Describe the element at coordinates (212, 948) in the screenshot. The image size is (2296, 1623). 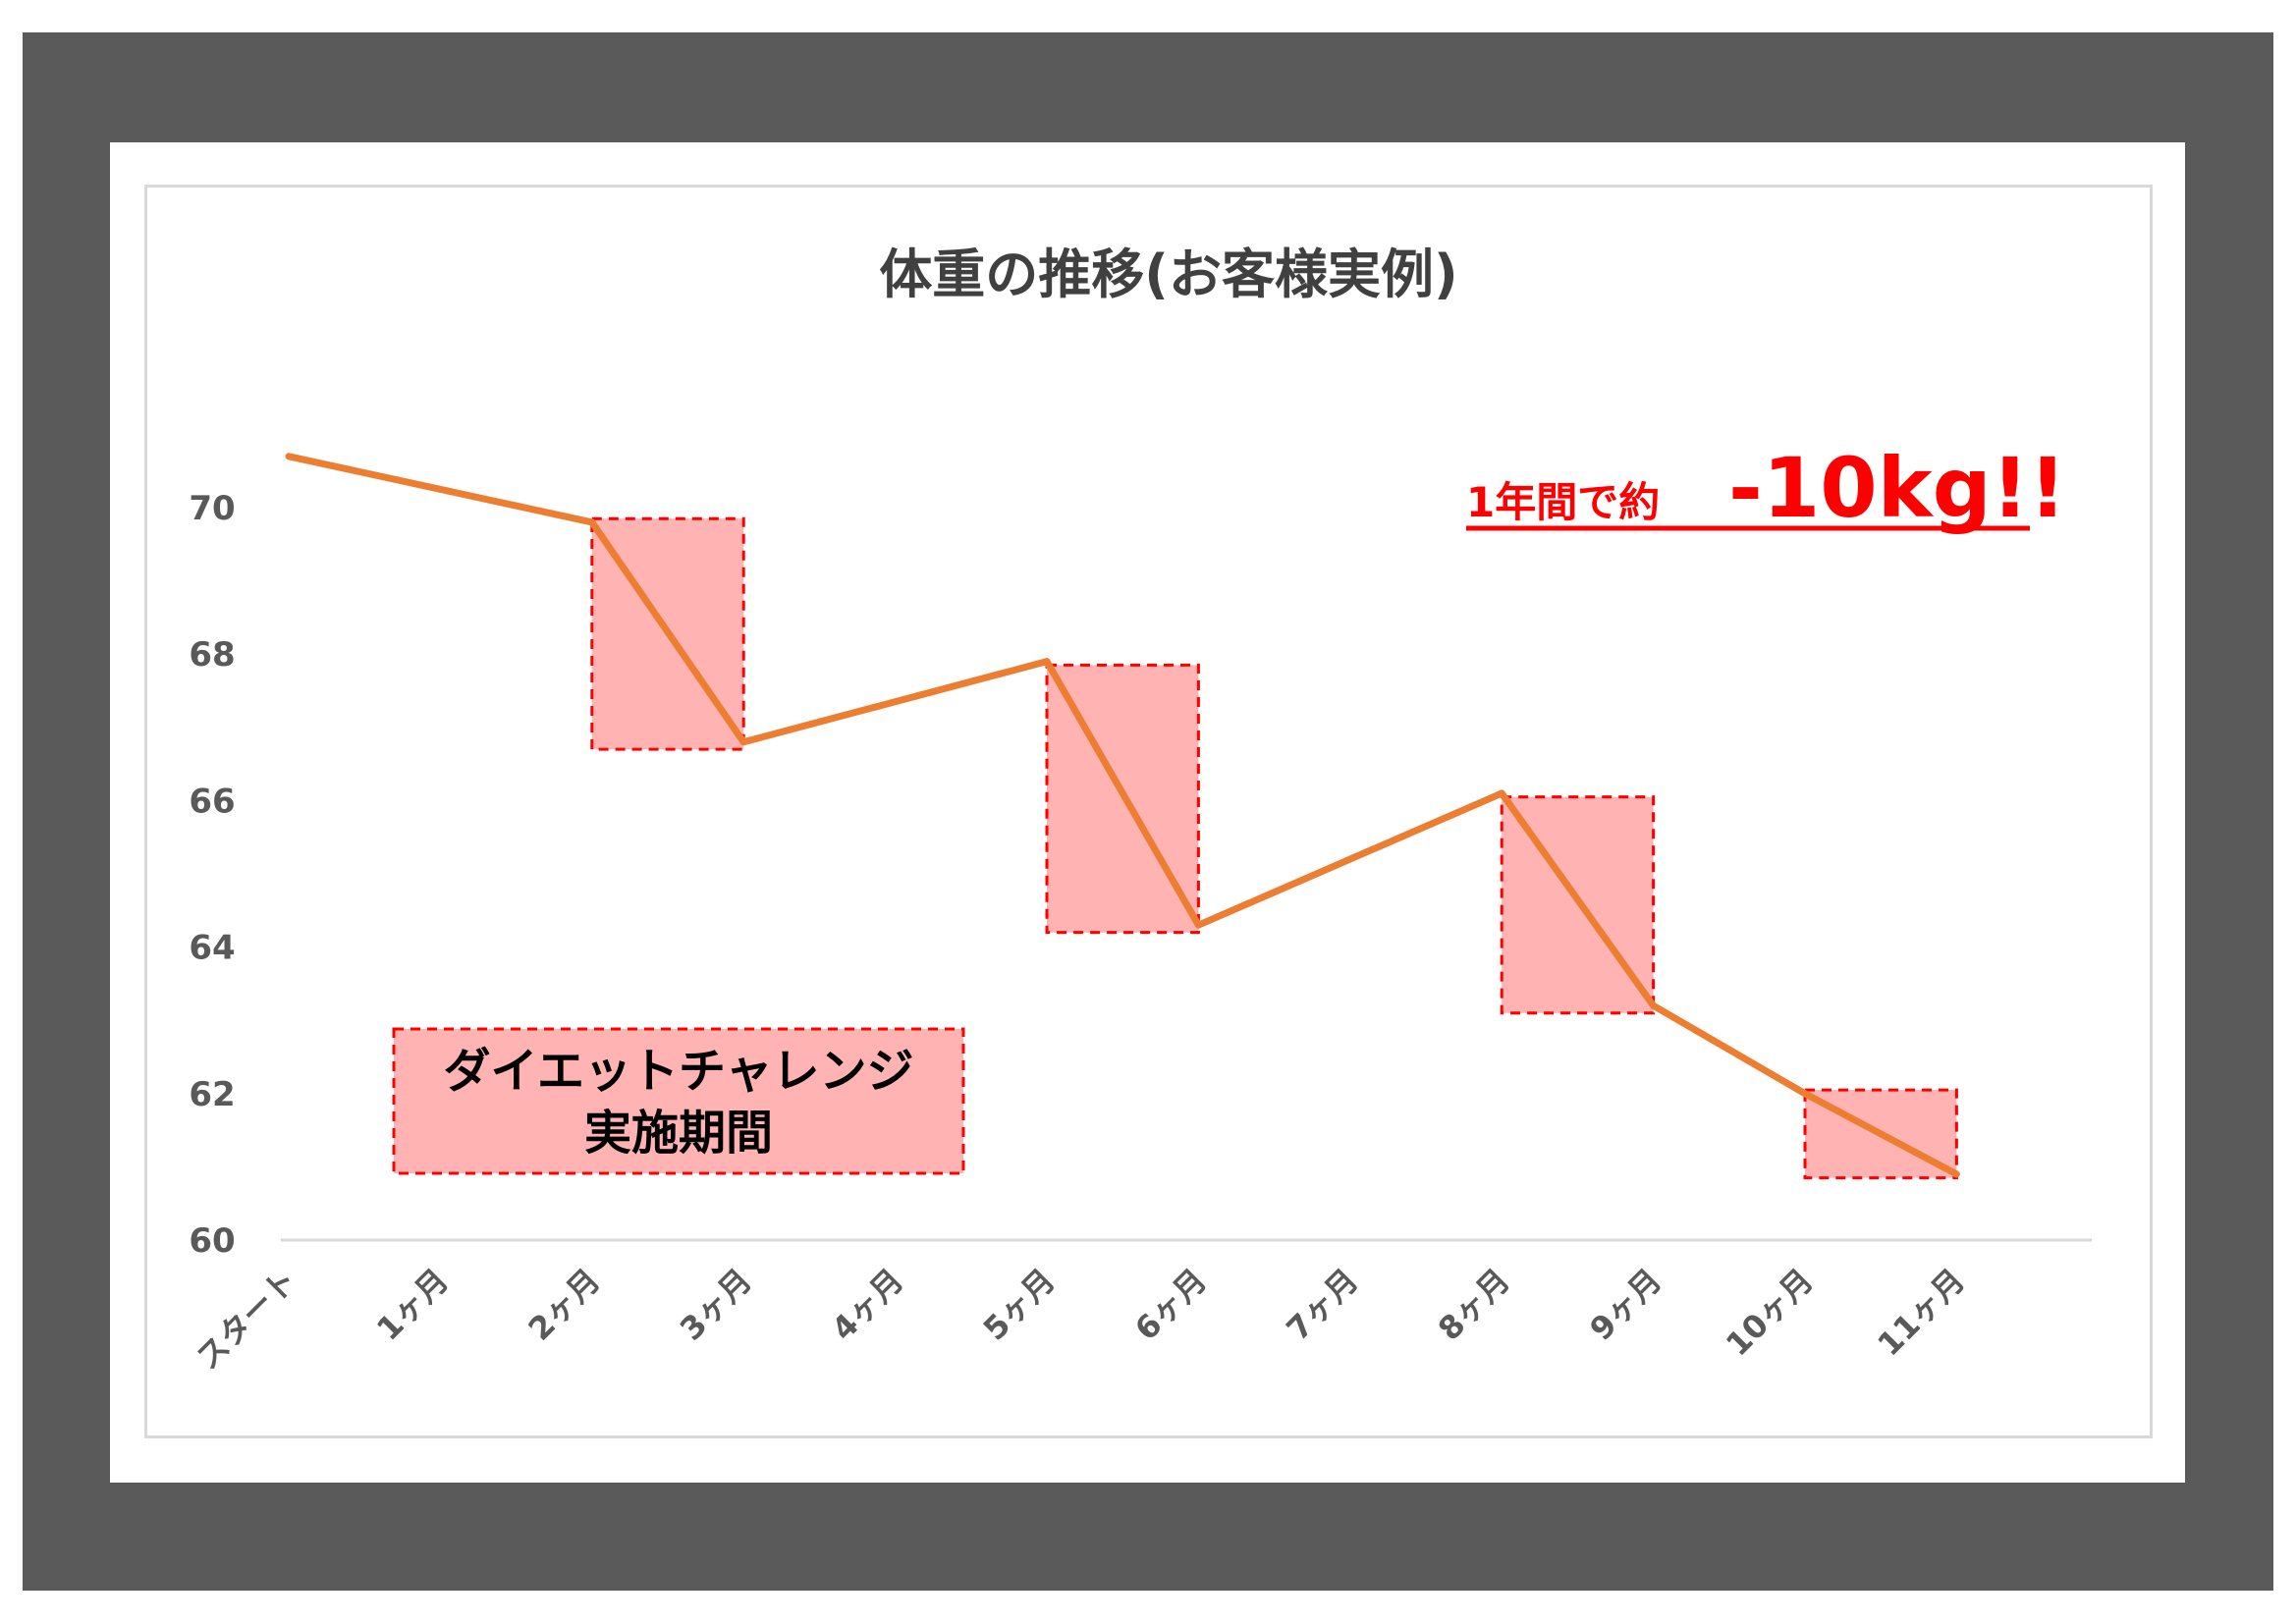
I see `y-tick-label: 64` at that location.